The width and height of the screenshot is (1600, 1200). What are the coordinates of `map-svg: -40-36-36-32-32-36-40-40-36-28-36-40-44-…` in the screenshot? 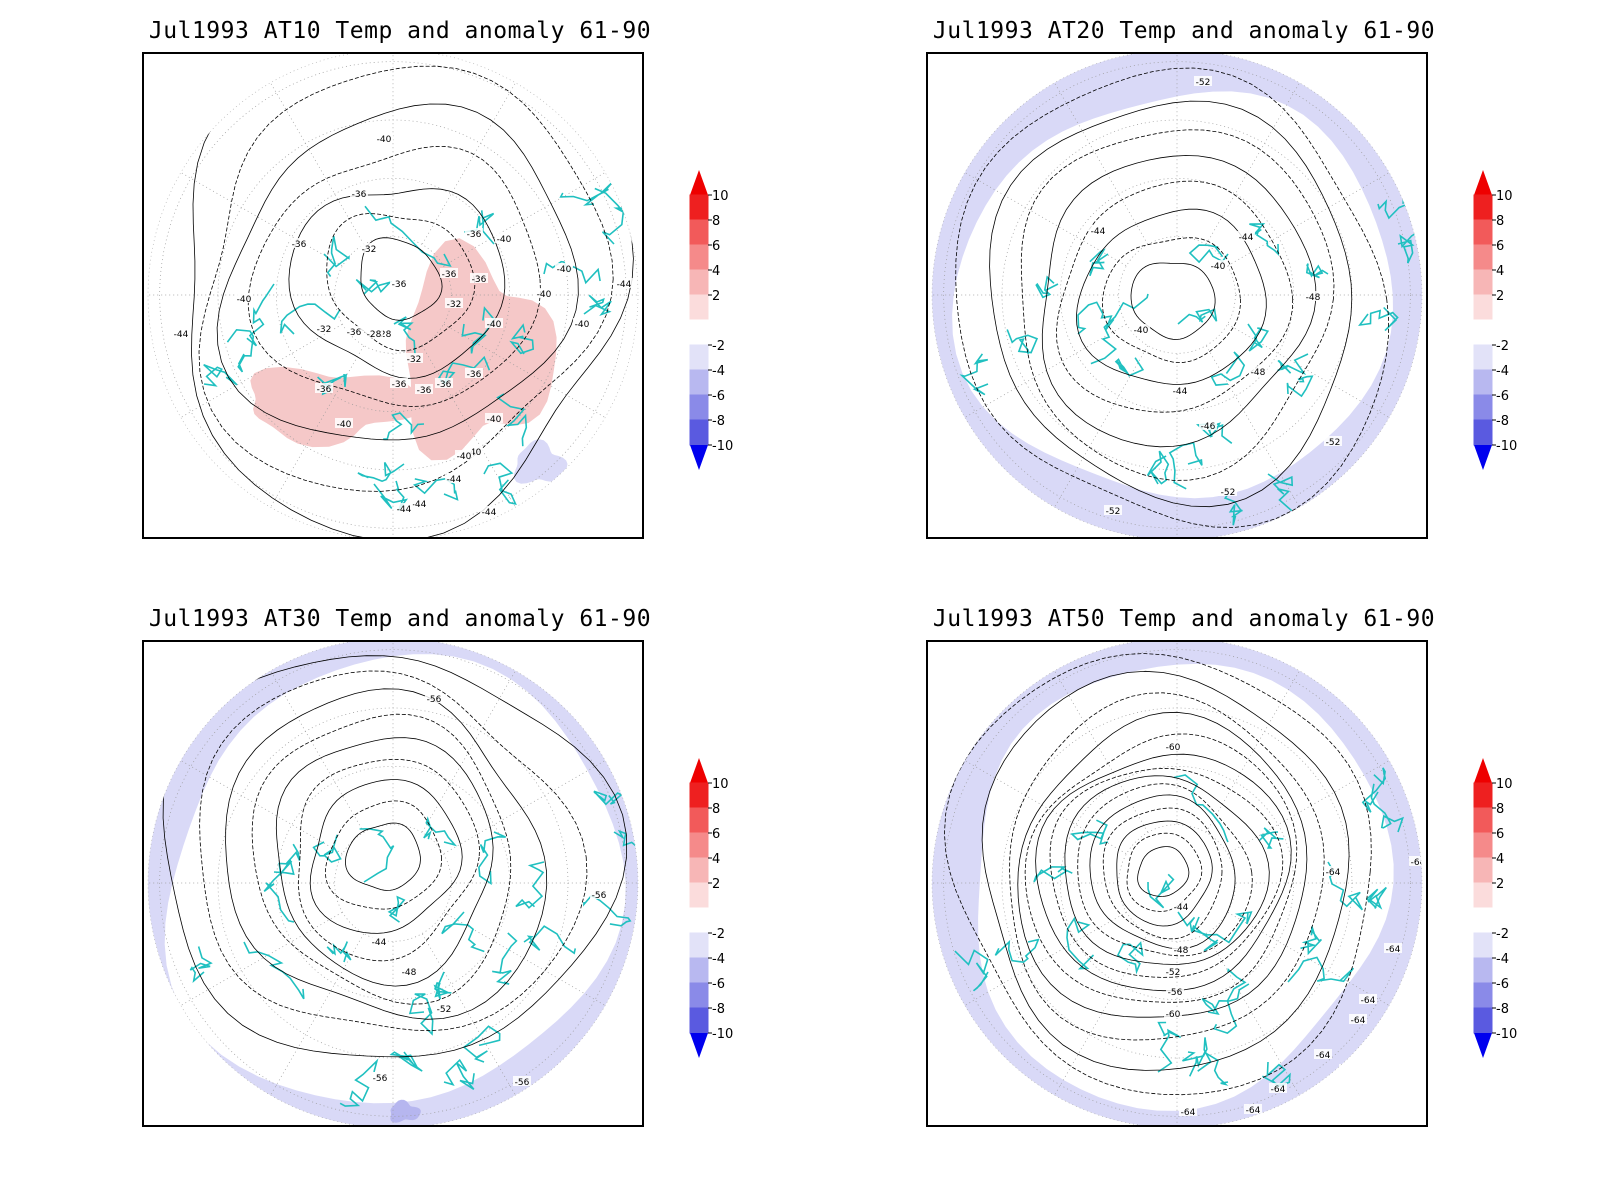 It's located at (393, 295).